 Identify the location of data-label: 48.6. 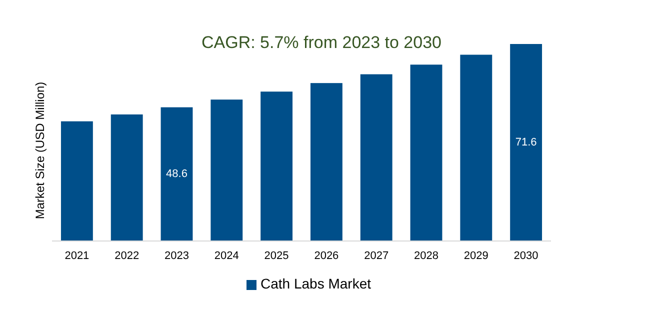
(177, 174).